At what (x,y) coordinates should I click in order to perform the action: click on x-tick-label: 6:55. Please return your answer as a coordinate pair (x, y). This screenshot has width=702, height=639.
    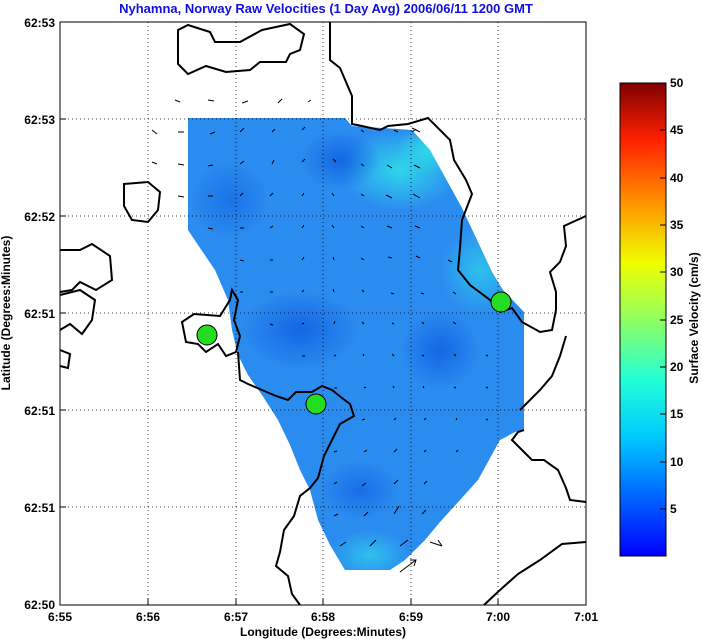
    Looking at the image, I should click on (60, 617).